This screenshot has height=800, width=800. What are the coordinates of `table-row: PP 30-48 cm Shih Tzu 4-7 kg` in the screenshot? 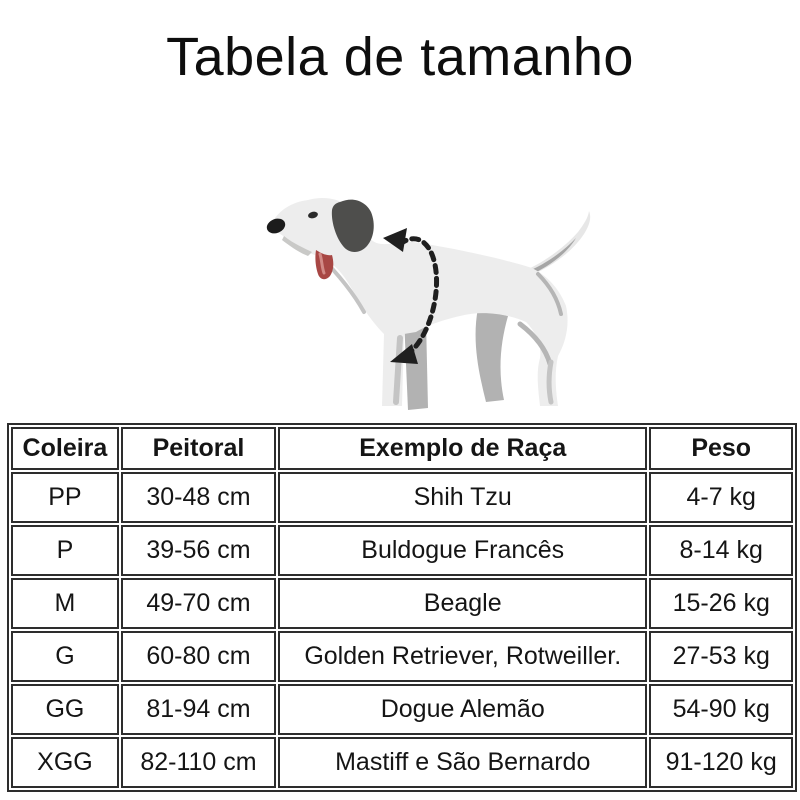 It's located at (402, 497).